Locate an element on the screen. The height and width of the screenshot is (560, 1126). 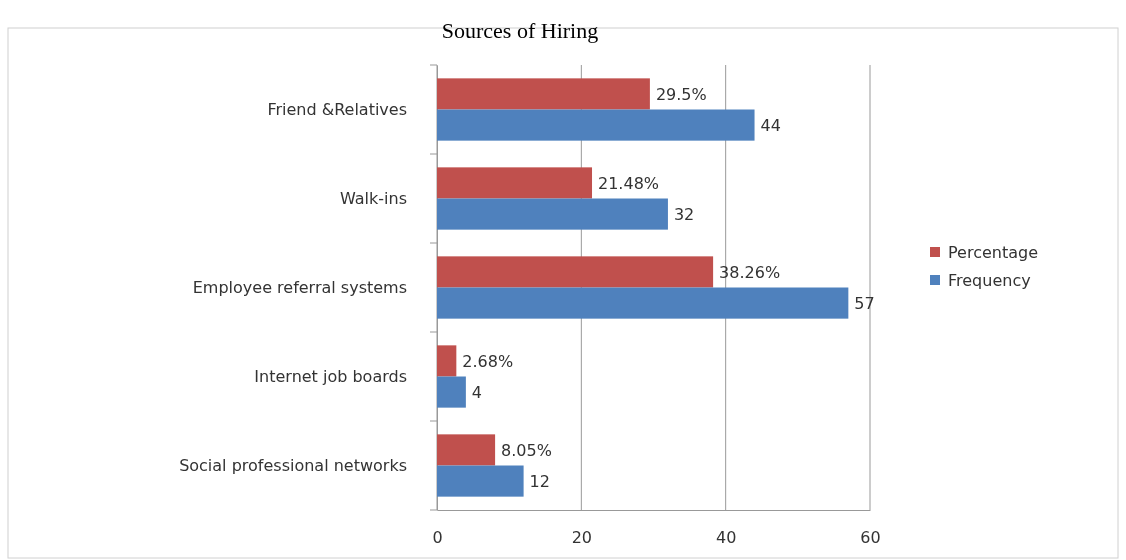
y-tick-label: Internet job boards is located at coordinates (330, 376).